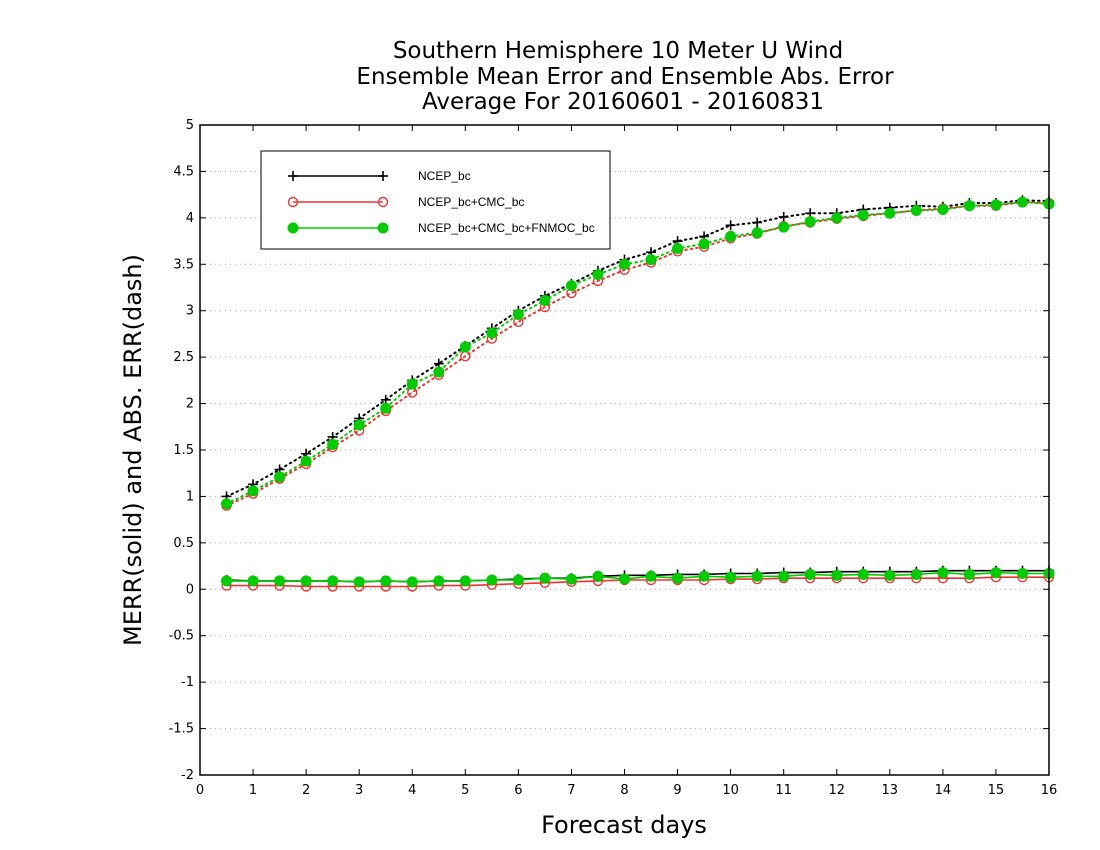 The image size is (1100, 850). Describe the element at coordinates (253, 790) in the screenshot. I see `x-tick-label: 1` at that location.